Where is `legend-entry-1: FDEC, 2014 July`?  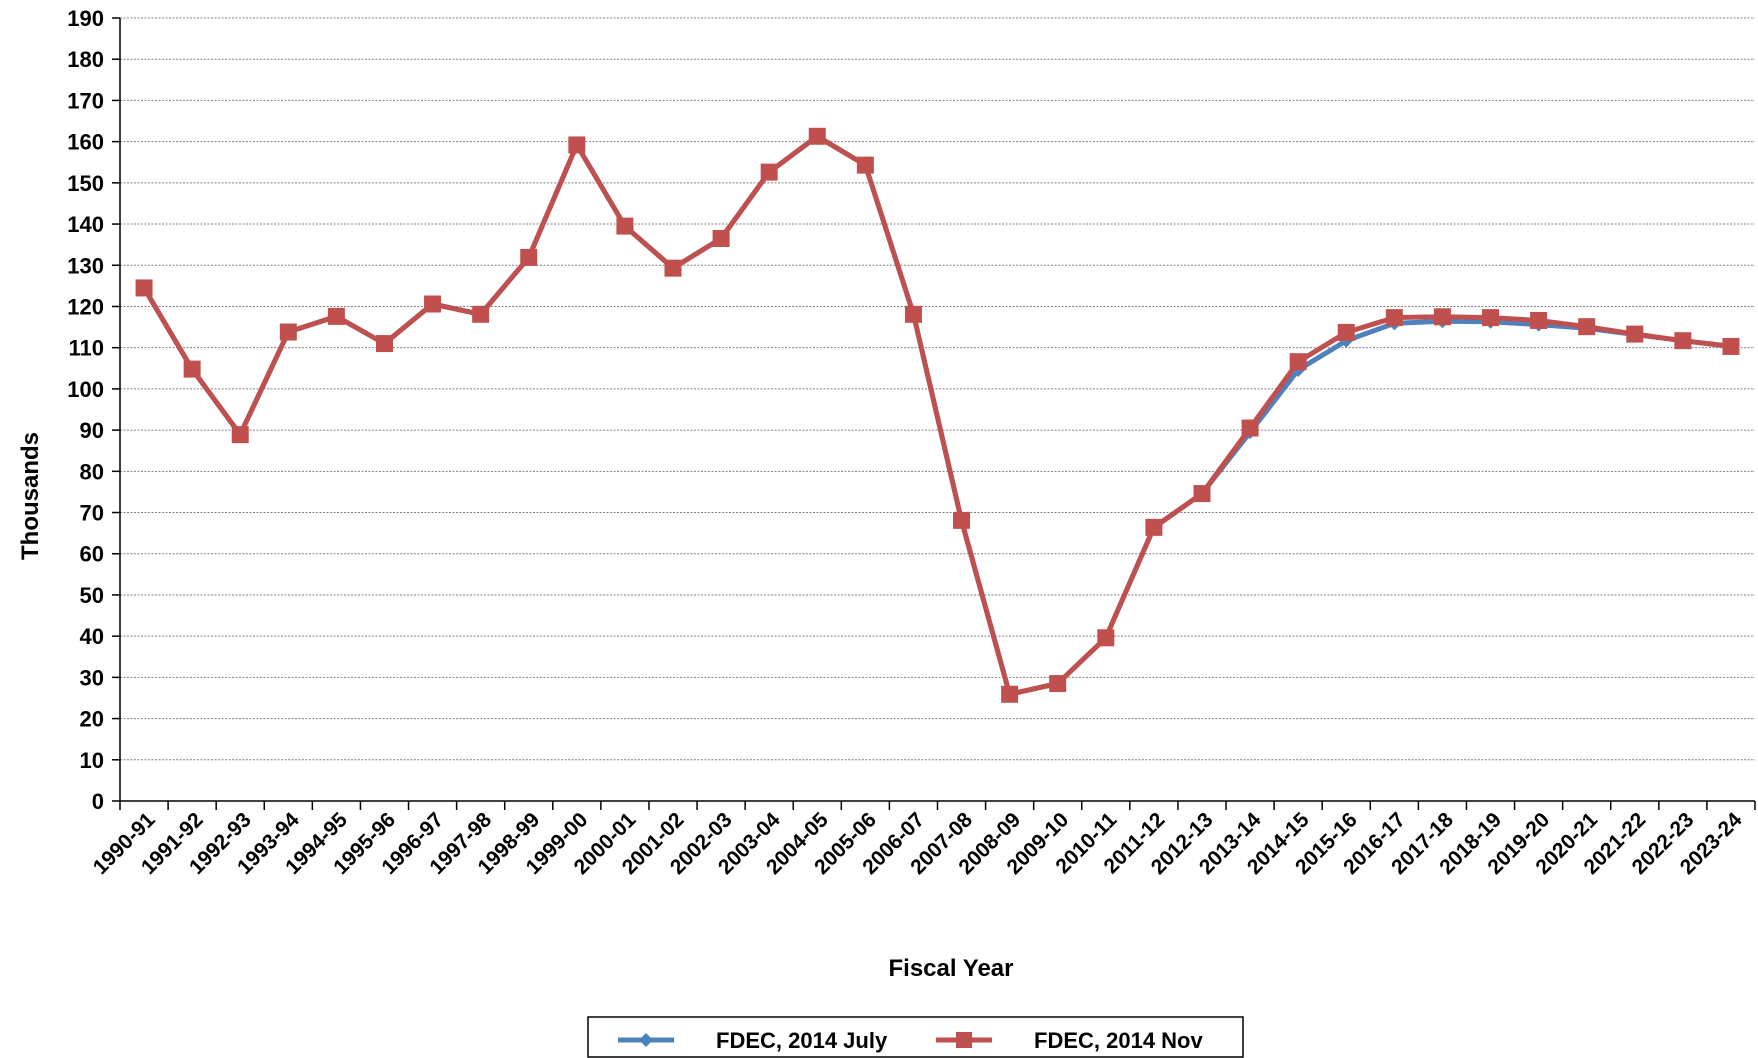
legend-entry-1: FDEC, 2014 July is located at coordinates (753, 1040).